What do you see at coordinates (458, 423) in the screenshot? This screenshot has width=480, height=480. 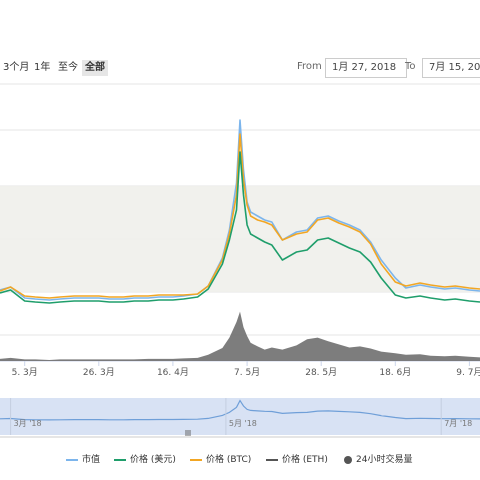 I see `navigator-label: 7月 '18` at bounding box center [458, 423].